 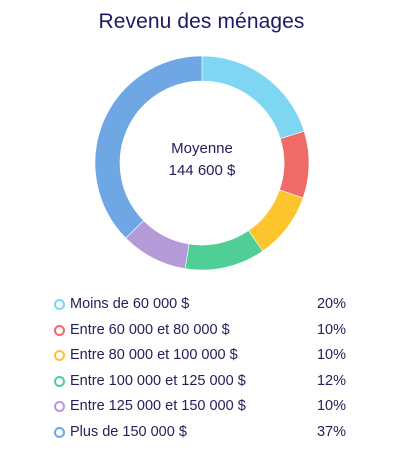 What do you see at coordinates (331, 431) in the screenshot?
I see `legend-value: 37%` at bounding box center [331, 431].